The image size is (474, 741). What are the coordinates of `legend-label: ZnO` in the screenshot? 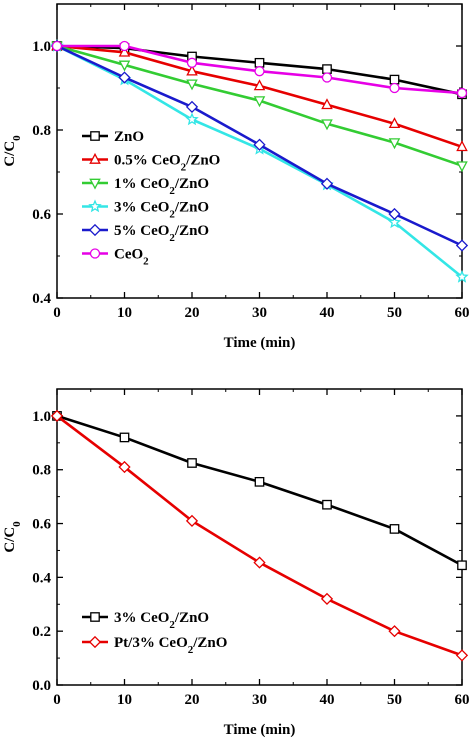 It's located at (129, 137).